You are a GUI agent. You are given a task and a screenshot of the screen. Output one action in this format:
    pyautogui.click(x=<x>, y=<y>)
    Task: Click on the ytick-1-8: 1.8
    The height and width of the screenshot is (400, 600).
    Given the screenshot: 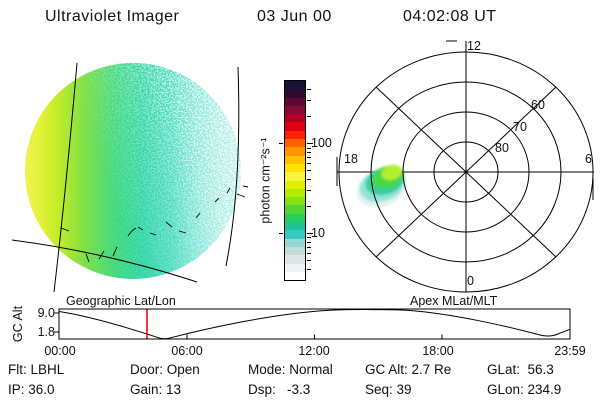 What is the action you would take?
    pyautogui.click(x=46, y=332)
    